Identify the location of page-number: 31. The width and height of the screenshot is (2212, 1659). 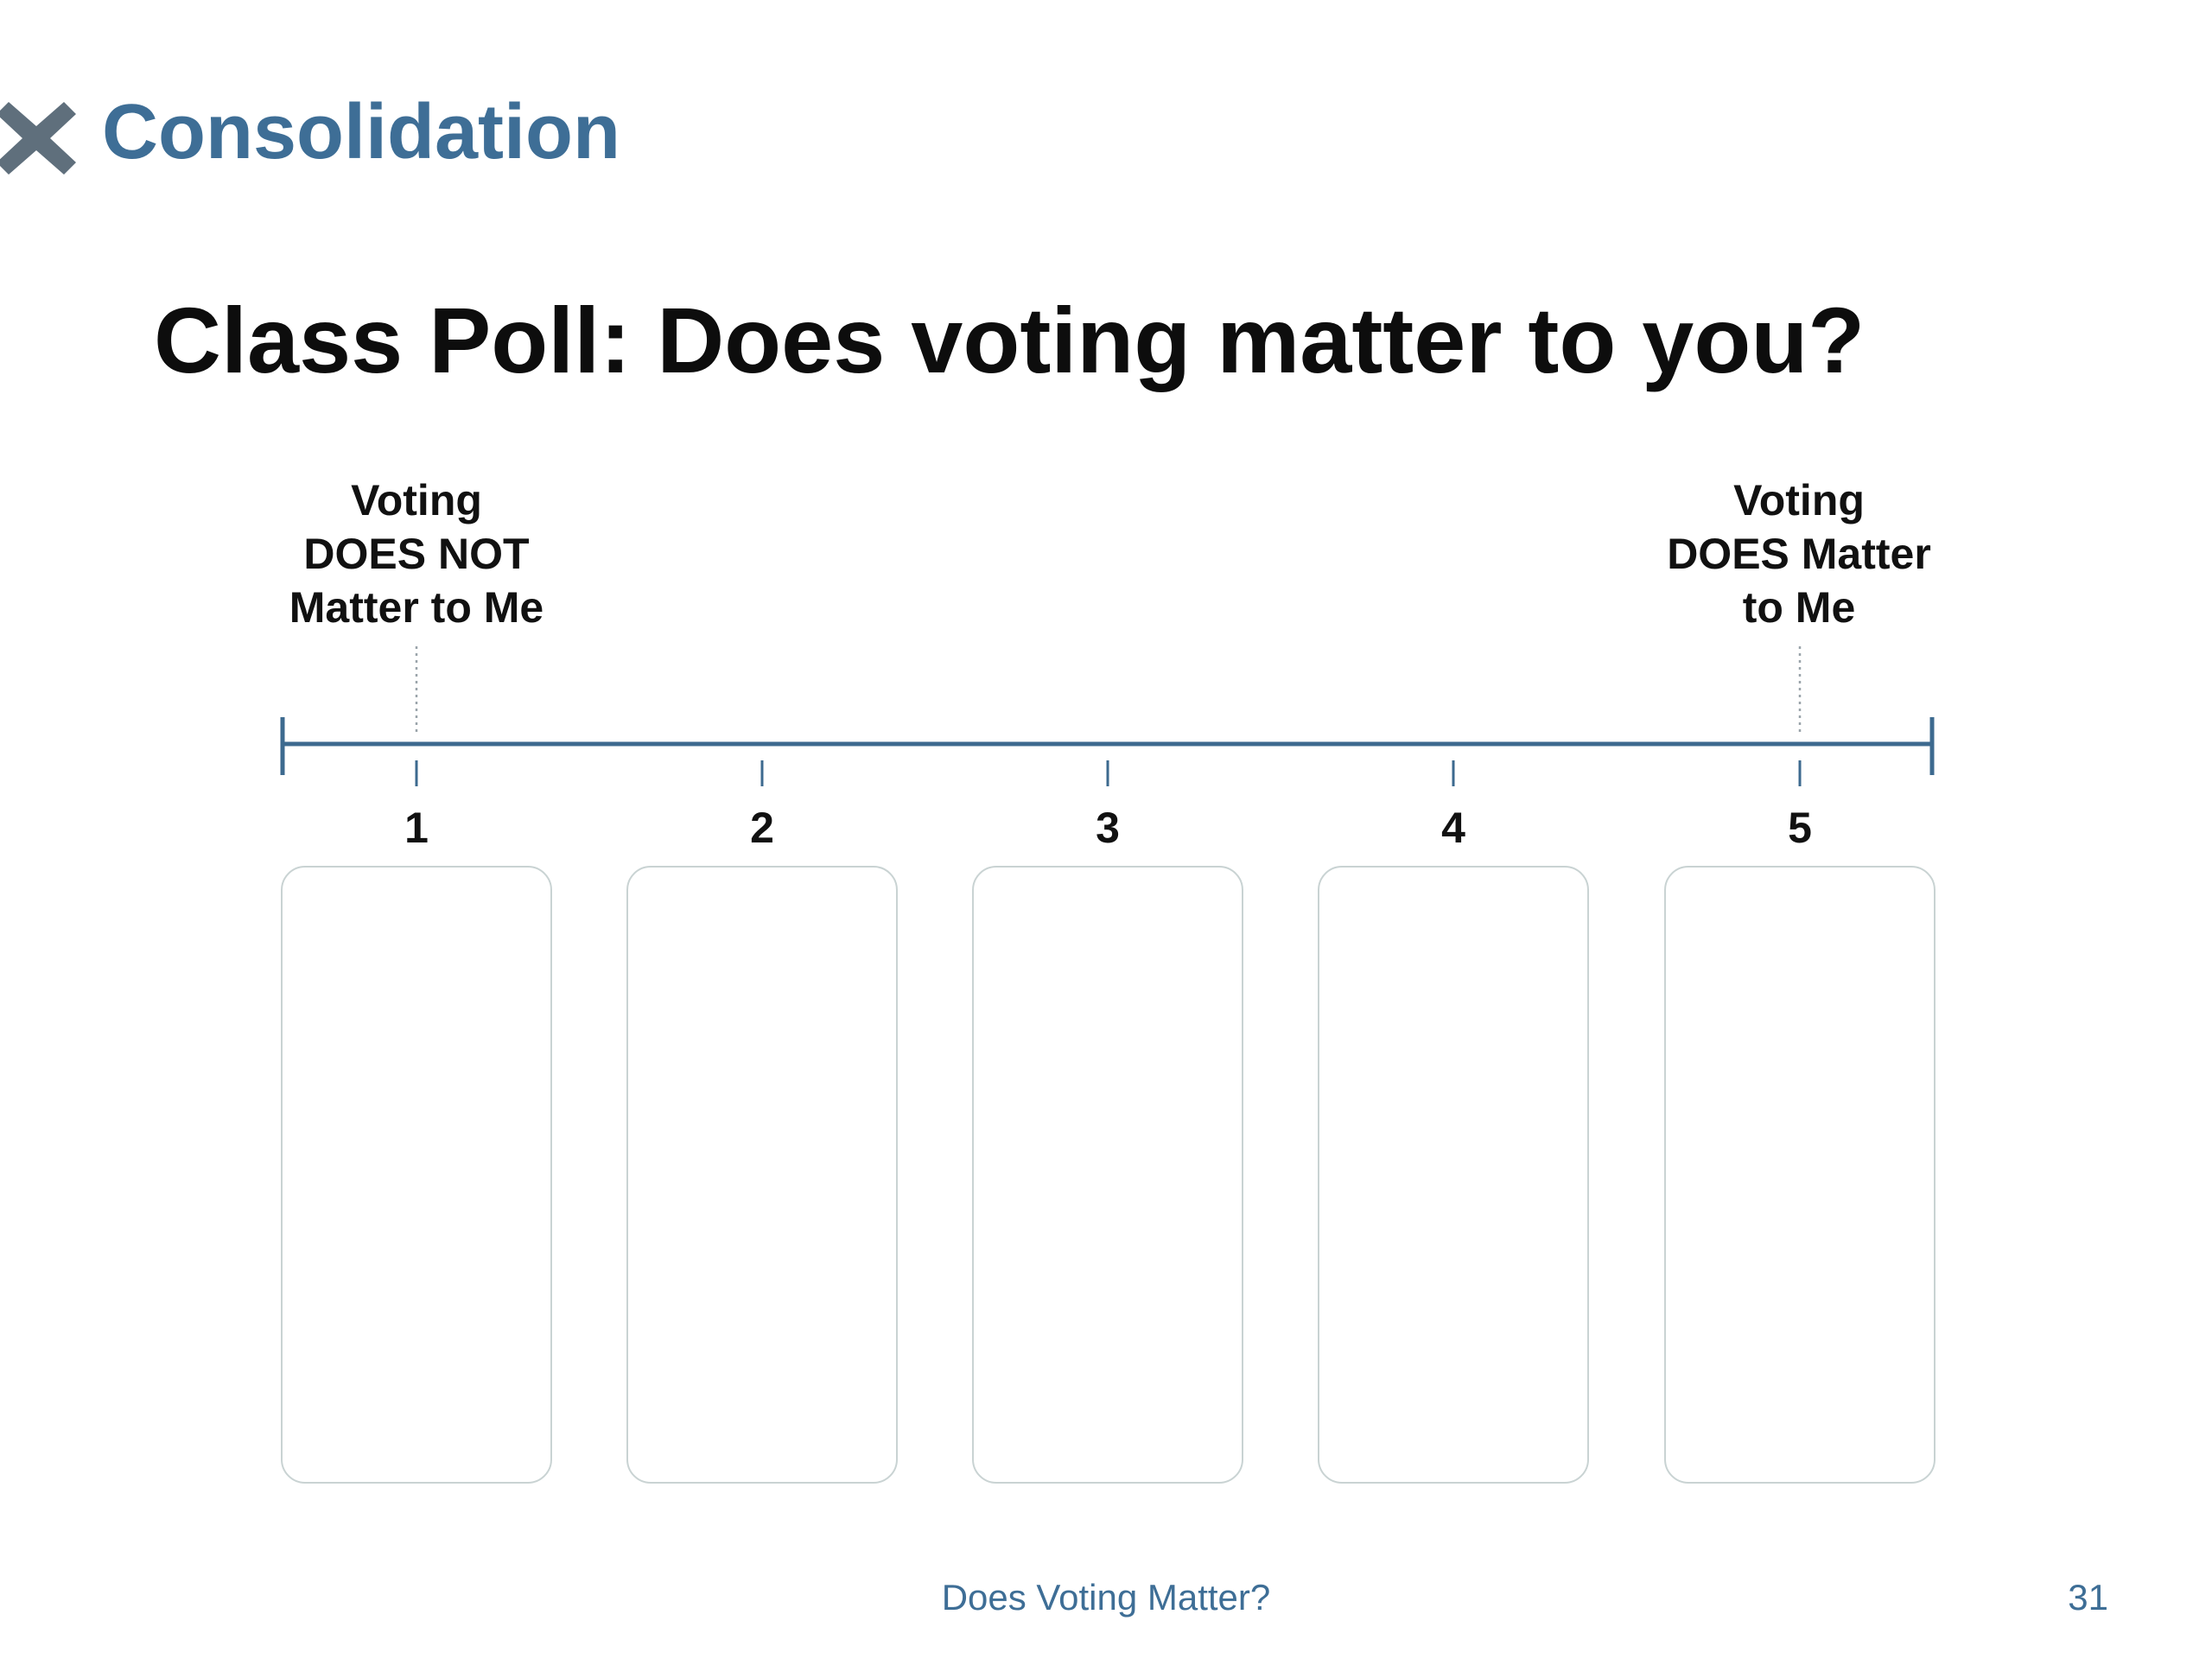
(2088, 1597).